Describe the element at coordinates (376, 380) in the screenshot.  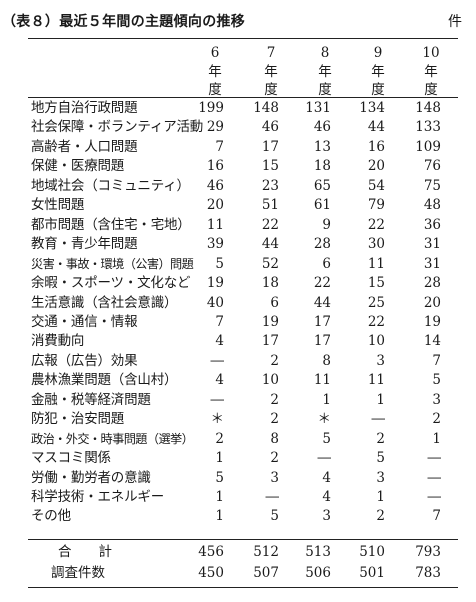
I see `cell-value: 11` at that location.